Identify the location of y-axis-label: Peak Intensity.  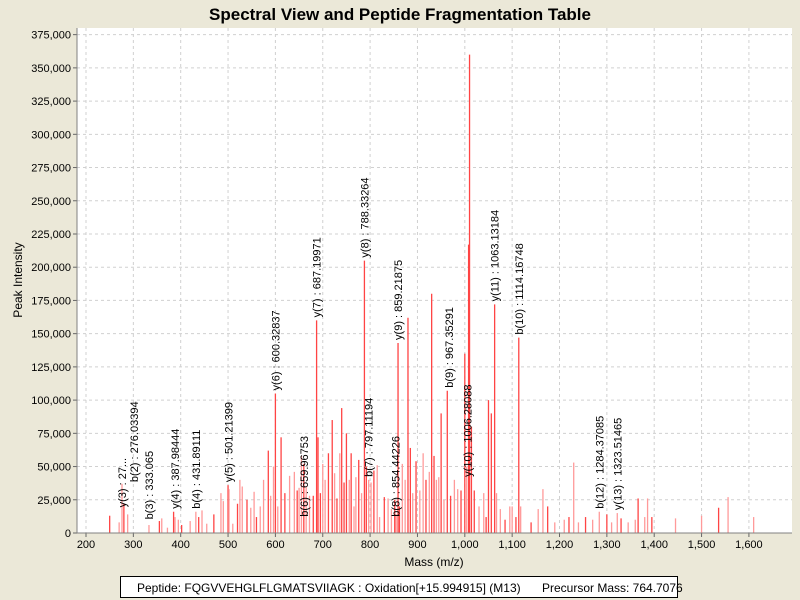
(18, 279).